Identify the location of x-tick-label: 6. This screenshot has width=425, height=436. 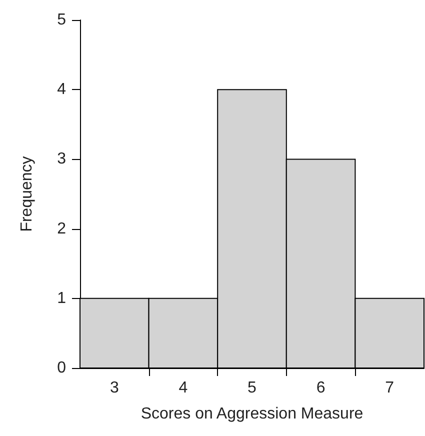
(321, 388).